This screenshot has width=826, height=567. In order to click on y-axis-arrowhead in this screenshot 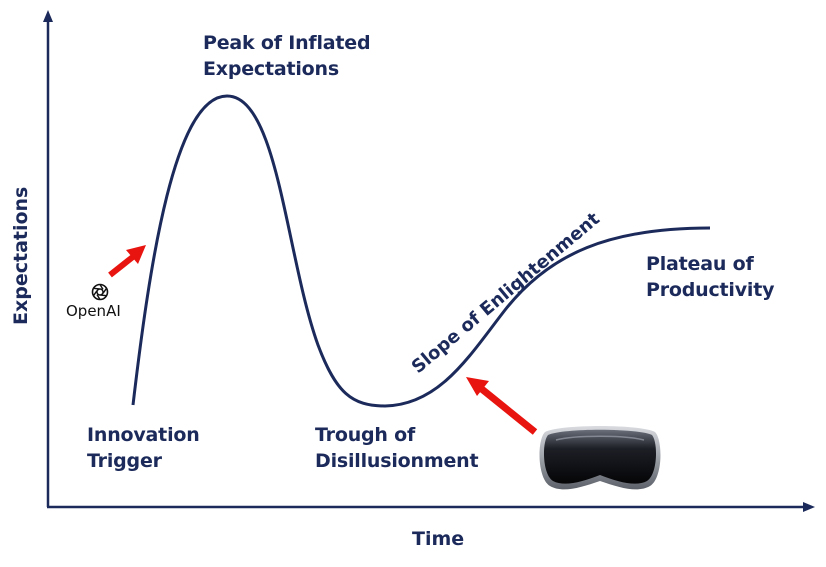, I will do `click(48, 16)`.